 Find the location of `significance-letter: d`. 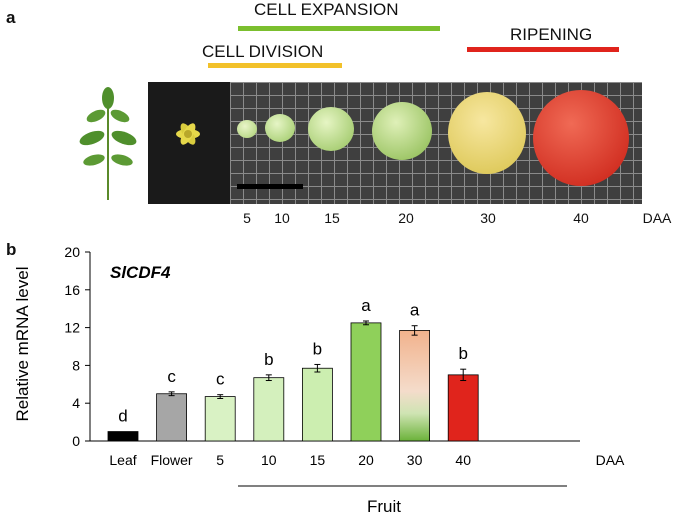

significance-letter: d is located at coordinates (122, 416).